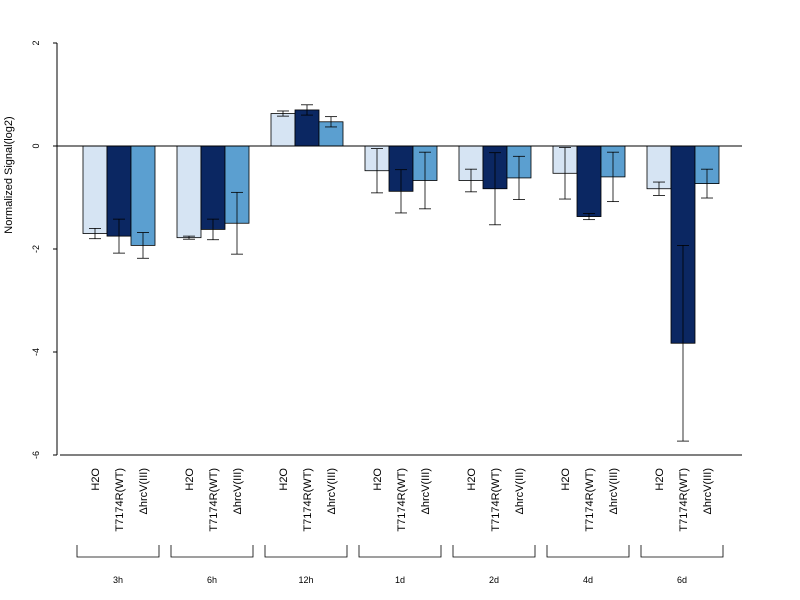 This screenshot has width=800, height=600. I want to click on group-label: 4d, so click(588, 580).